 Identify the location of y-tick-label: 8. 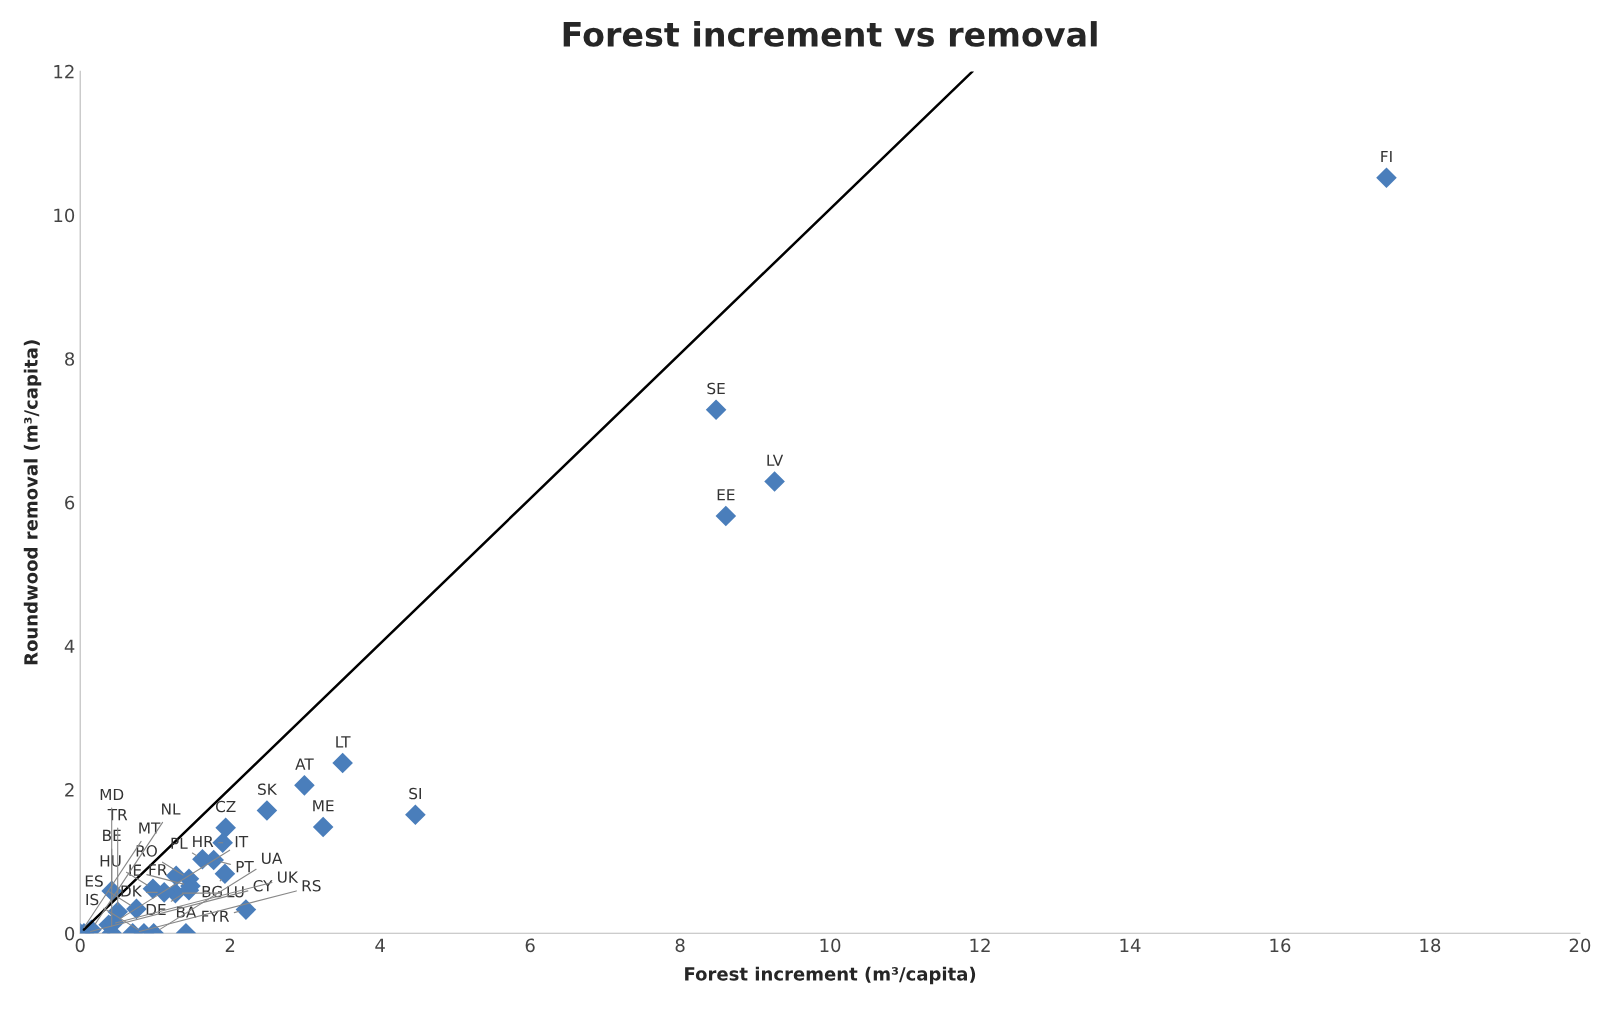
(70, 359).